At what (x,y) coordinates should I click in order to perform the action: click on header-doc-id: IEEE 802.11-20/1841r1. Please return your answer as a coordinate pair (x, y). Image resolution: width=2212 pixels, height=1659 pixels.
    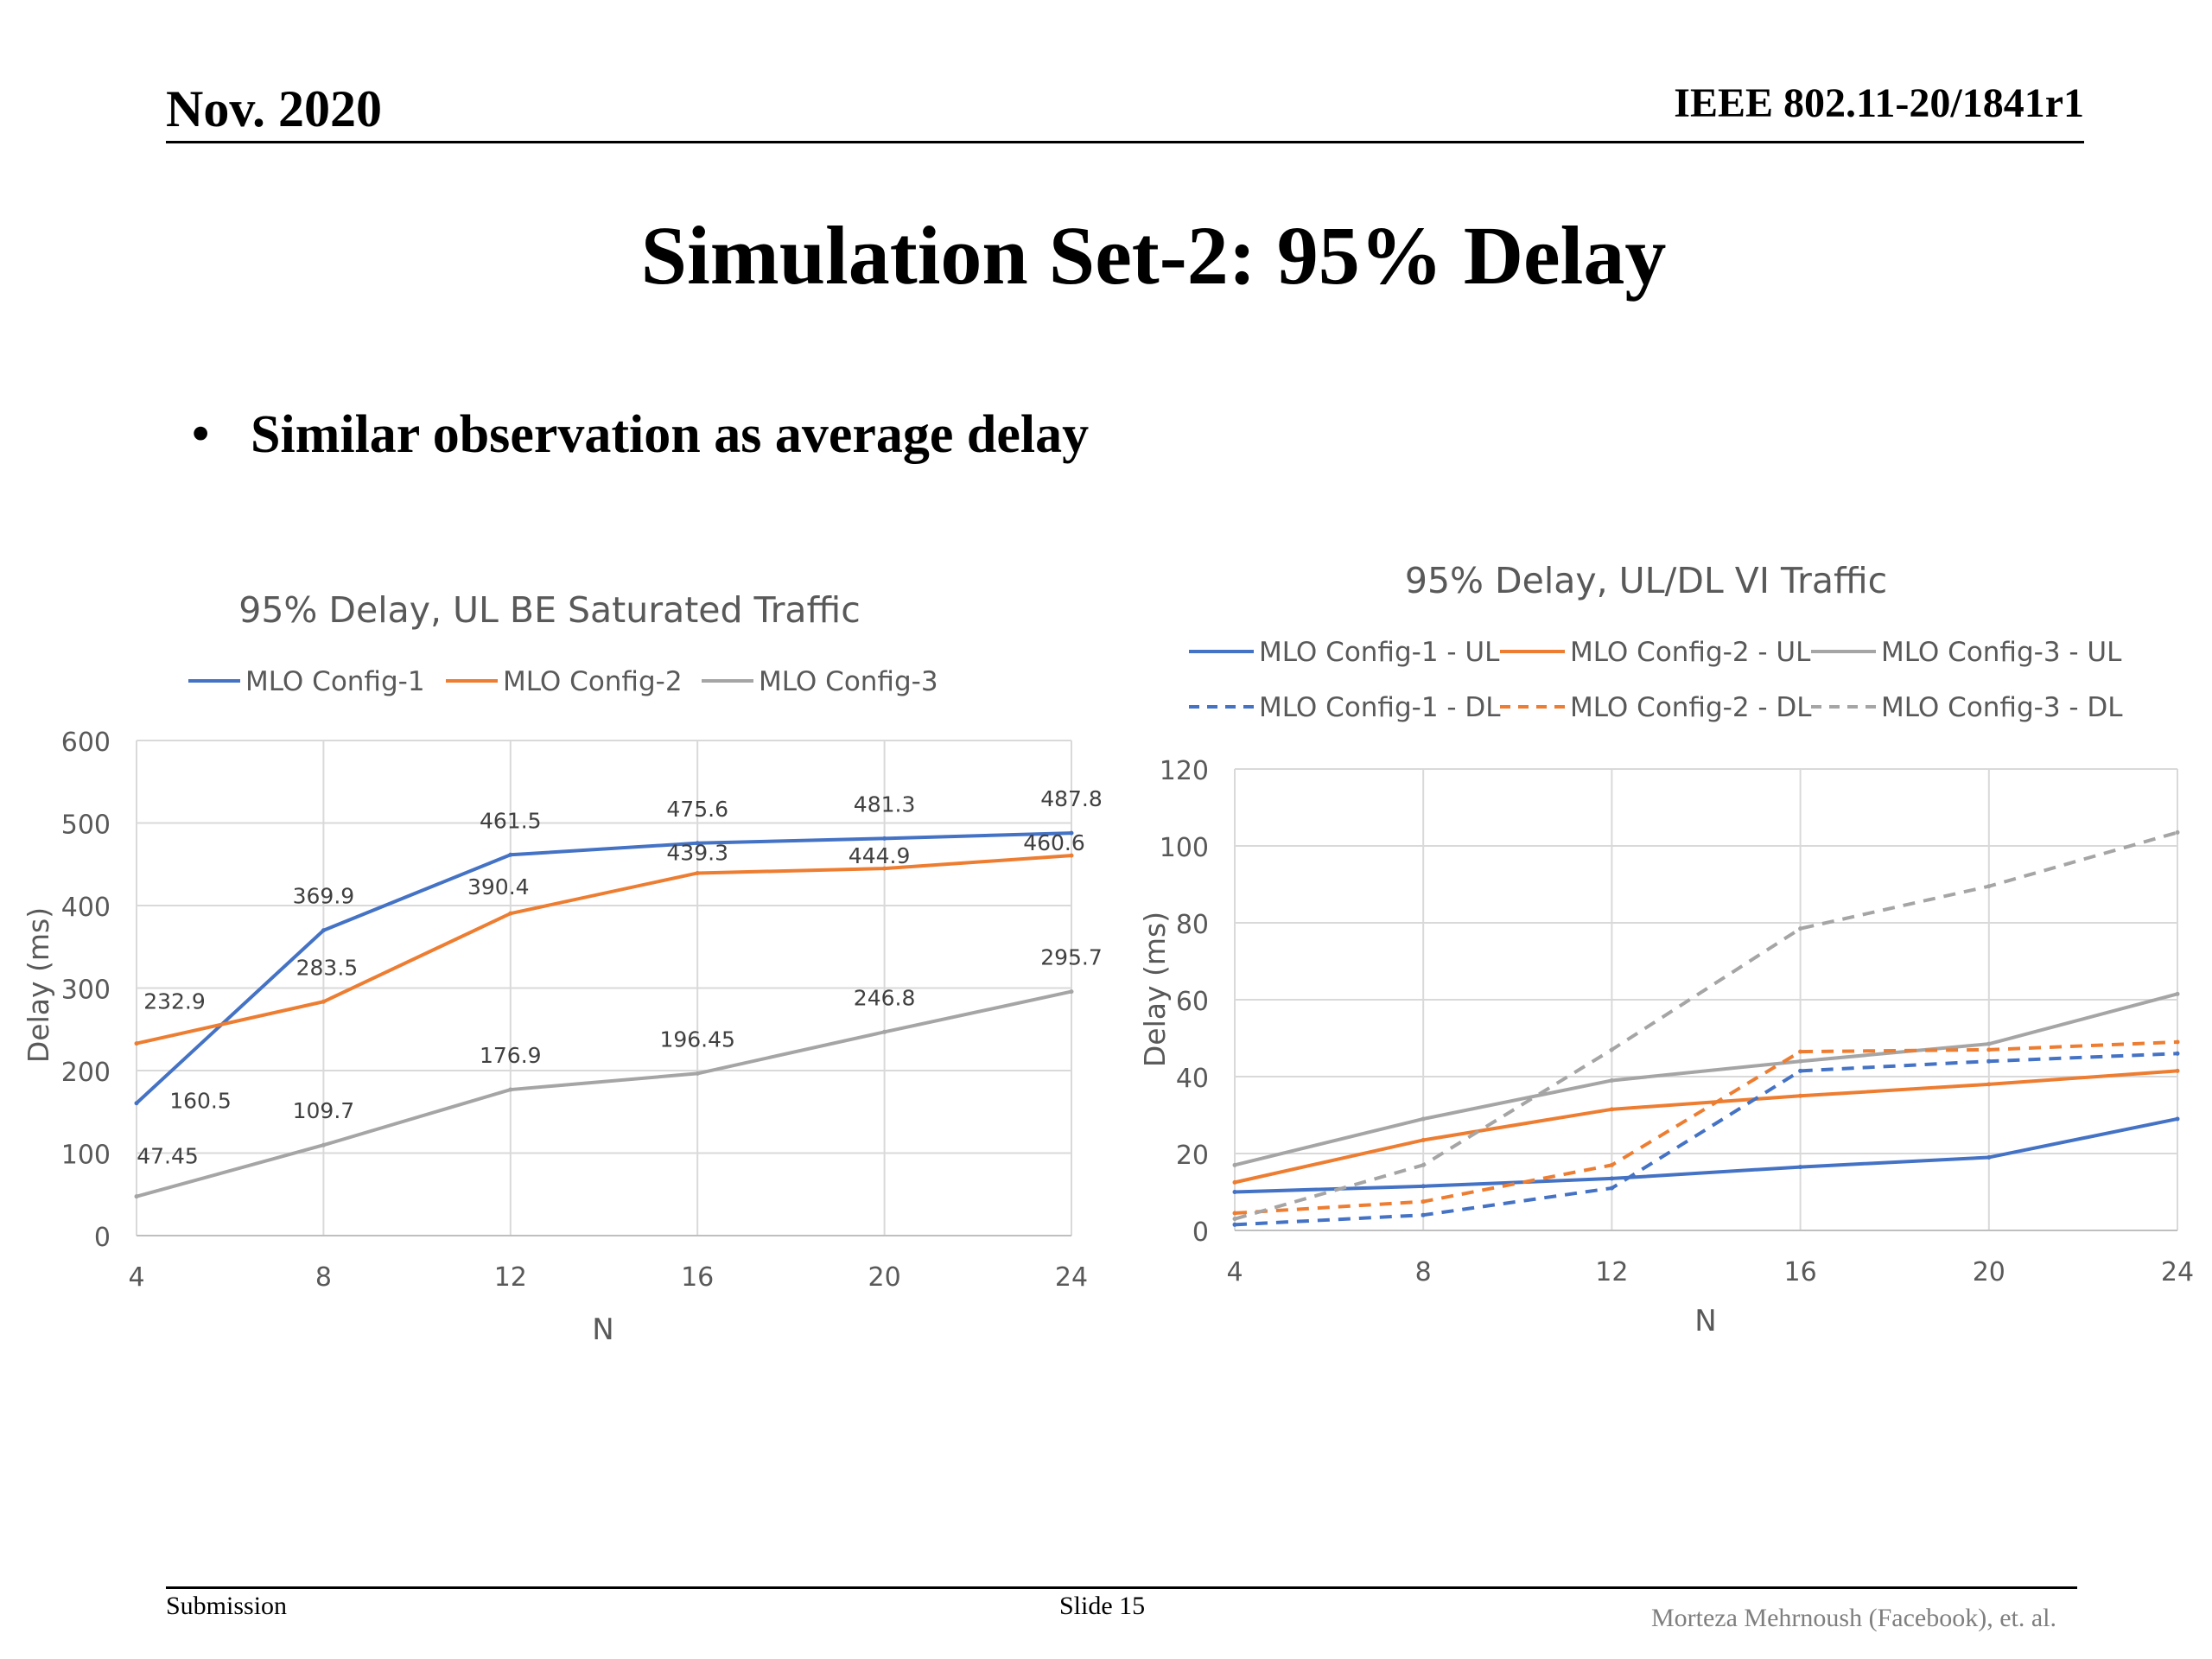
    Looking at the image, I should click on (1879, 103).